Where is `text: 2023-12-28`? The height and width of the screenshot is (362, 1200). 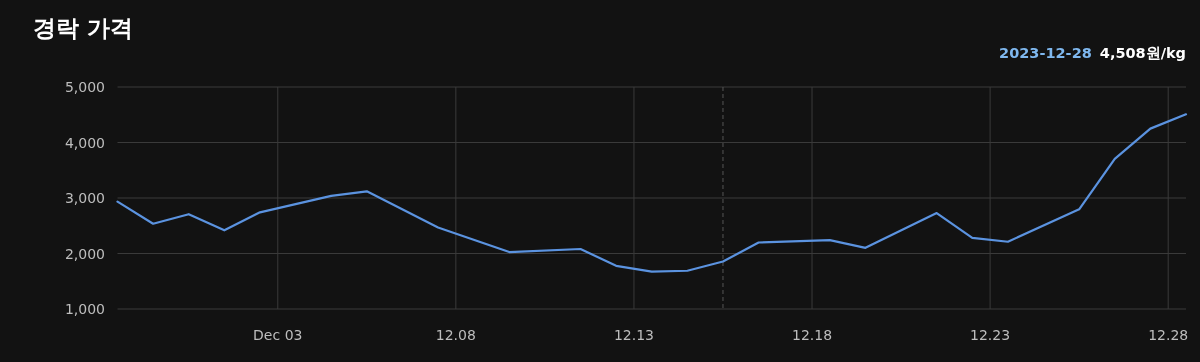 text: 2023-12-28 is located at coordinates (1045, 53).